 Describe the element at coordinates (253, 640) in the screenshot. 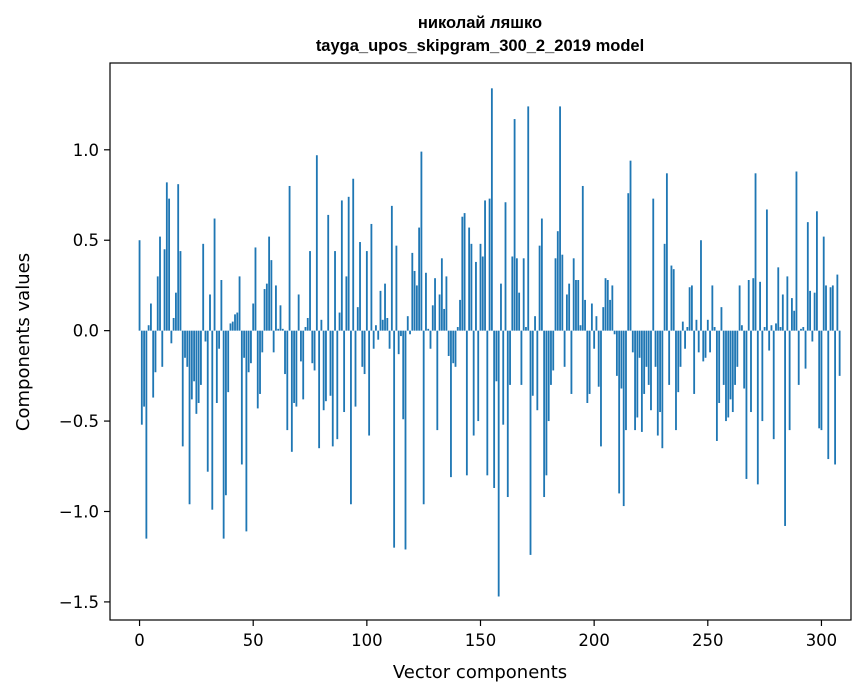

I see `x-tick-label: 50` at that location.